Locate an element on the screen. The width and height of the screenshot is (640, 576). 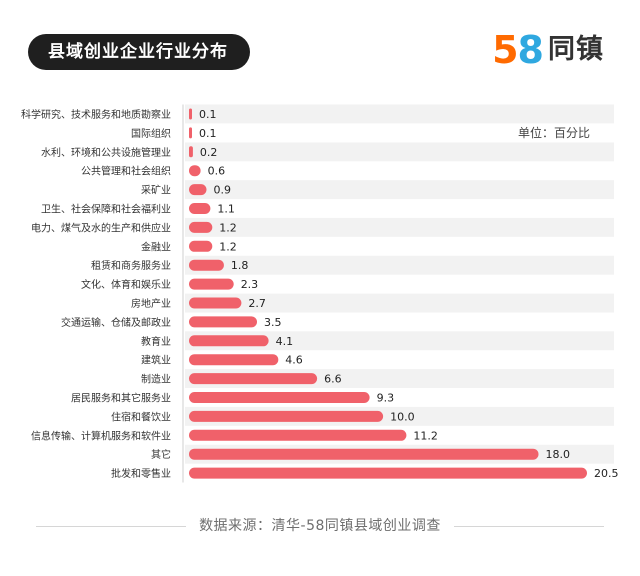
footer-divider-right is located at coordinates (529, 526).